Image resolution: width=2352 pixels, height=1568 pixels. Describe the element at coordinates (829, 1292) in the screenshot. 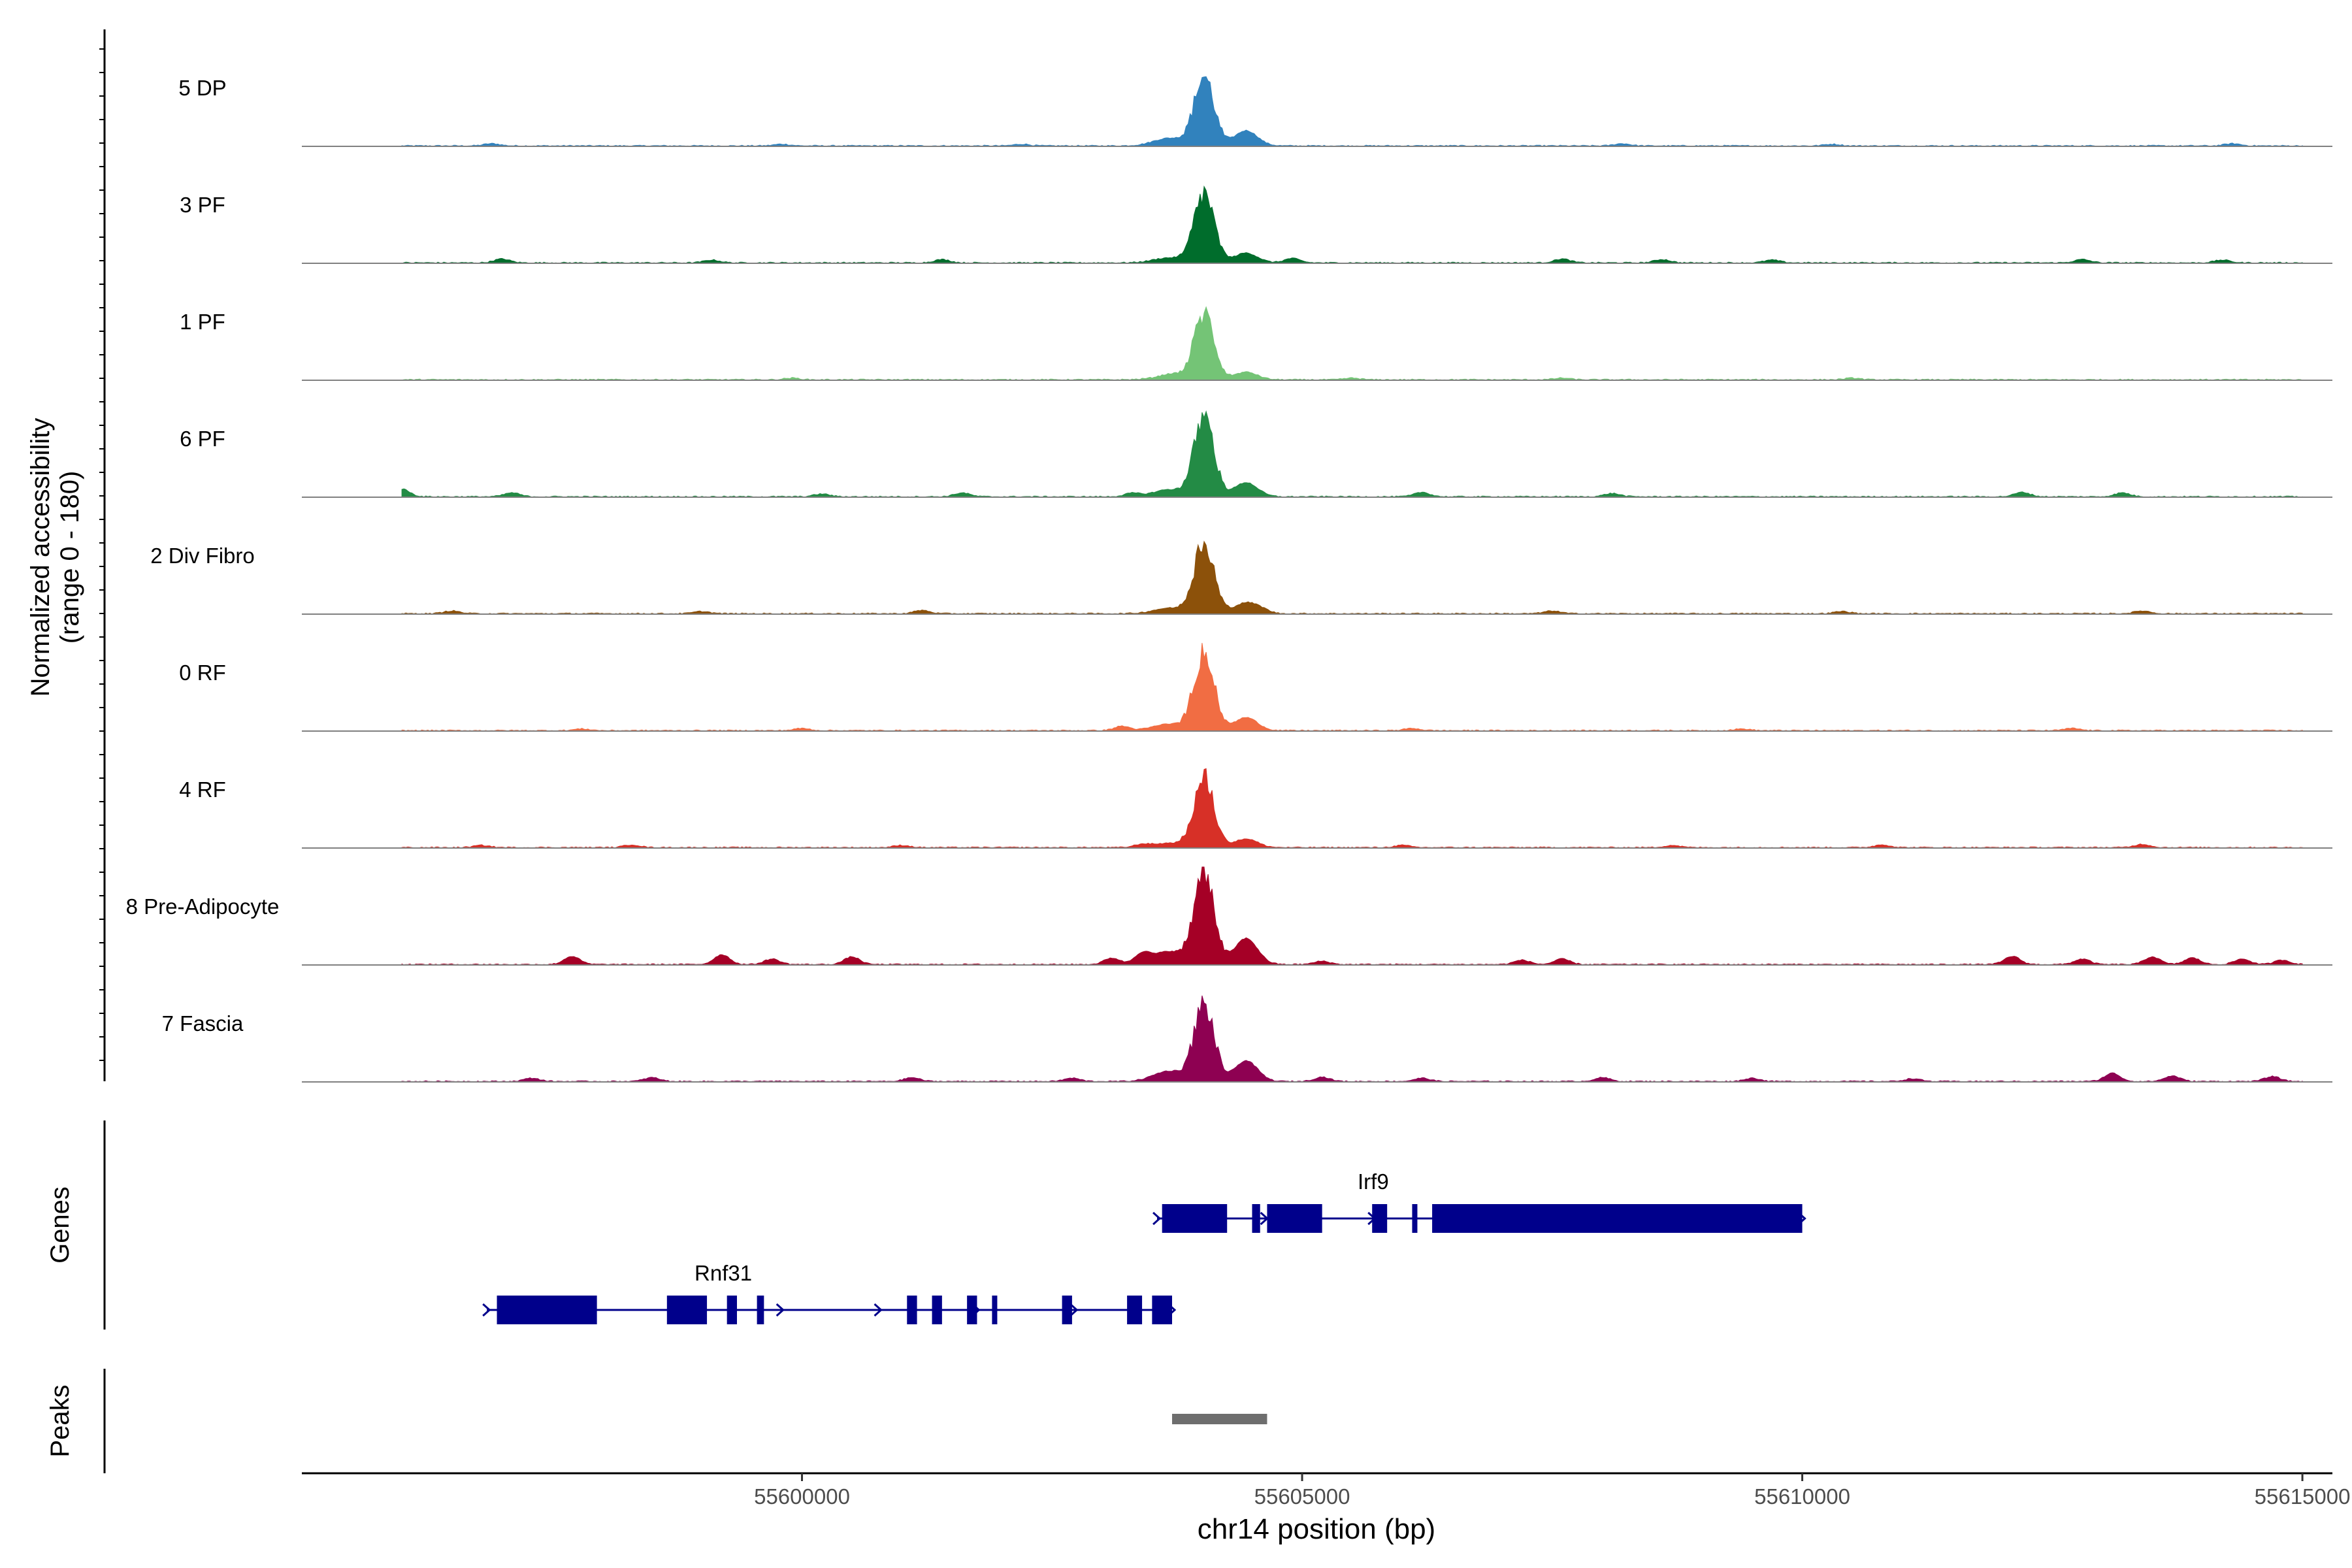

I see `gene-Rnf31: Rnf31` at that location.